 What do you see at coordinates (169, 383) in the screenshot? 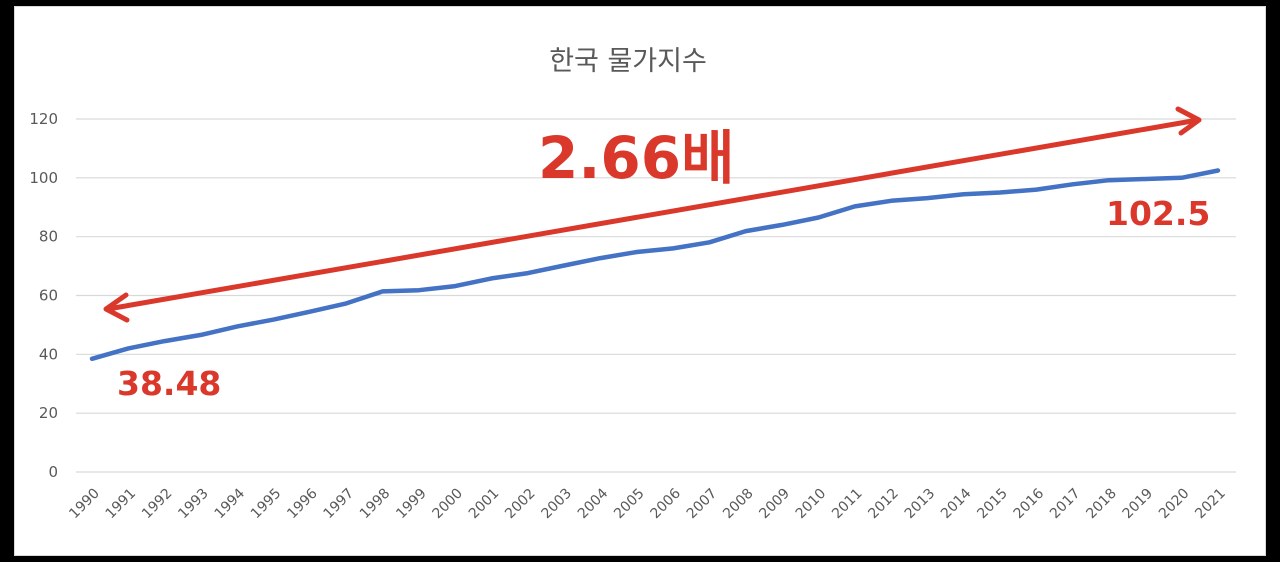
I see `start-value-annotation: 38.48` at bounding box center [169, 383].